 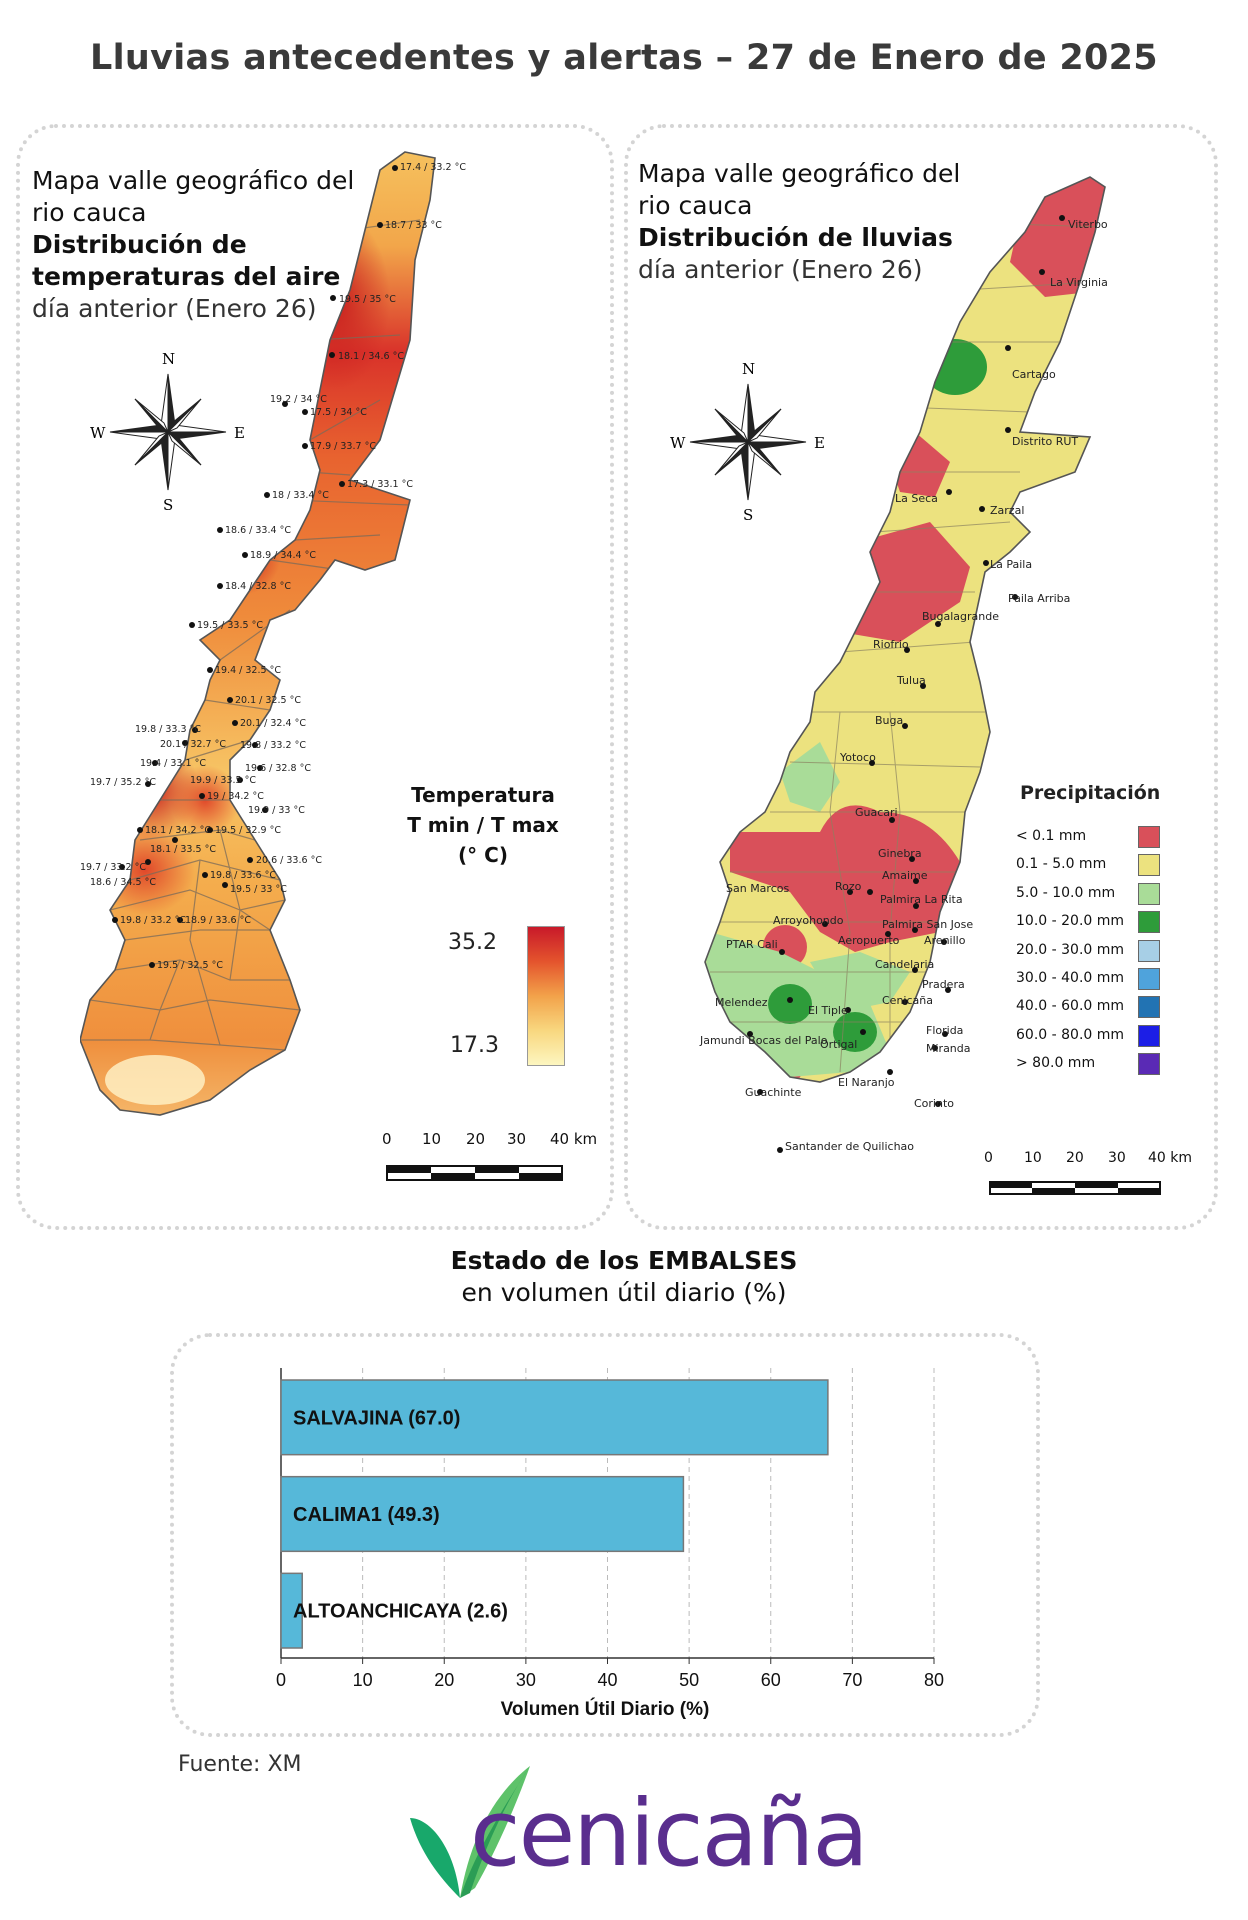 I want to click on place-label: Bugalagrande, so click(x=960, y=616).